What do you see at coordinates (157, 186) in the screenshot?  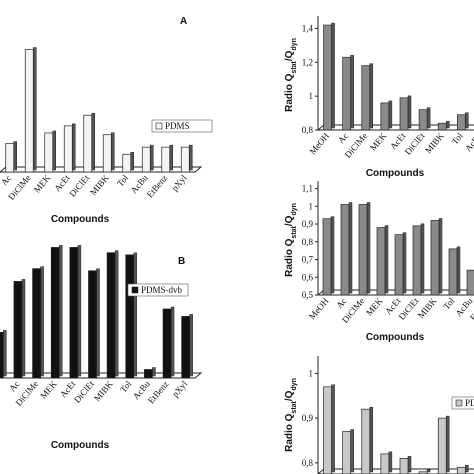 I see `x-tick-label: EtBenz` at bounding box center [157, 186].